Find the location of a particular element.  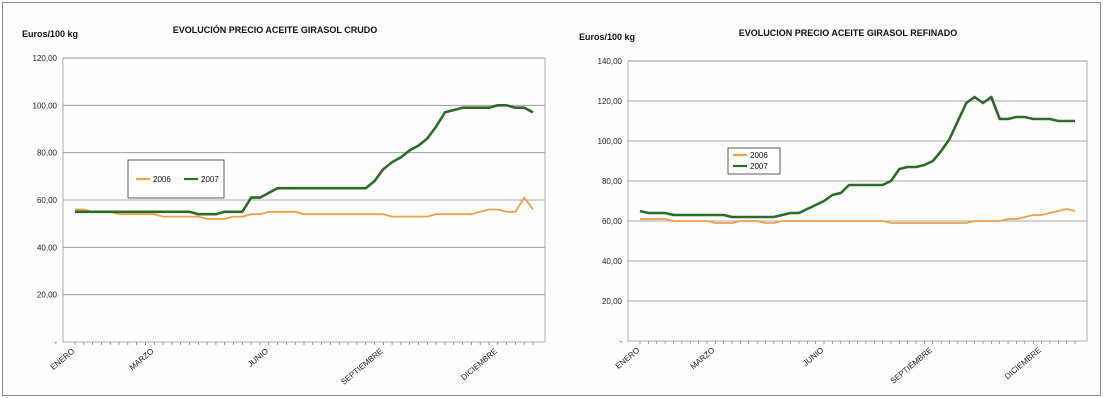

chart-title: EVOLUCION PRECIO ACEITE GIRASOL REFINADO is located at coordinates (848, 33).